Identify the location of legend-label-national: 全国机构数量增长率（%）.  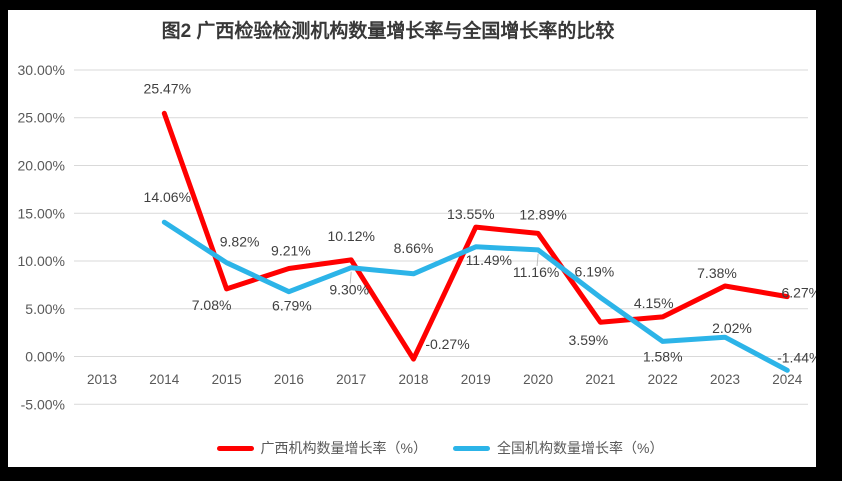
(580, 448).